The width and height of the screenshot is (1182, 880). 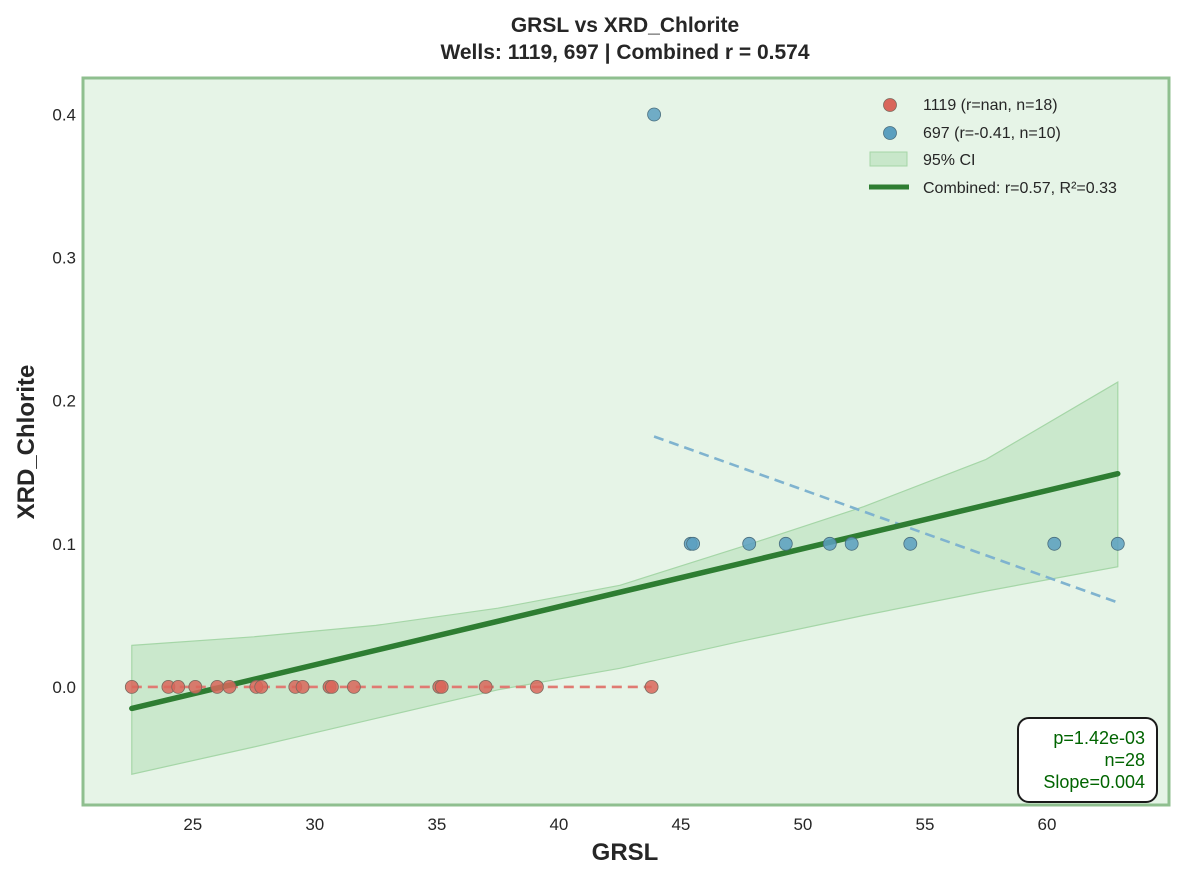 I want to click on chart-title-line2: Wells: 1119, 697 | Combined r = 0.574, so click(x=624, y=52).